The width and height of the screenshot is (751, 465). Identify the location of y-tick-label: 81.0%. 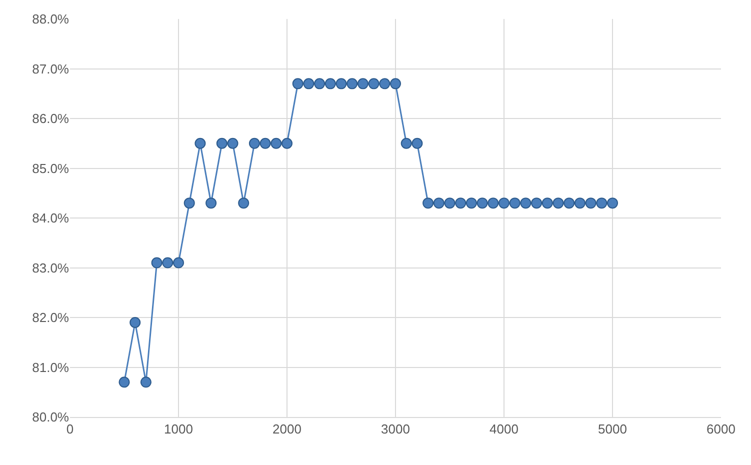
(51, 367).